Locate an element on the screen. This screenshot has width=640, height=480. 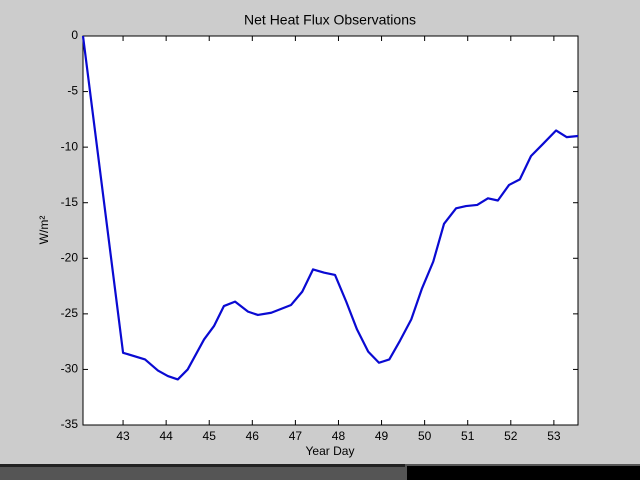
y-tick-label: -30 is located at coordinates (70, 369).